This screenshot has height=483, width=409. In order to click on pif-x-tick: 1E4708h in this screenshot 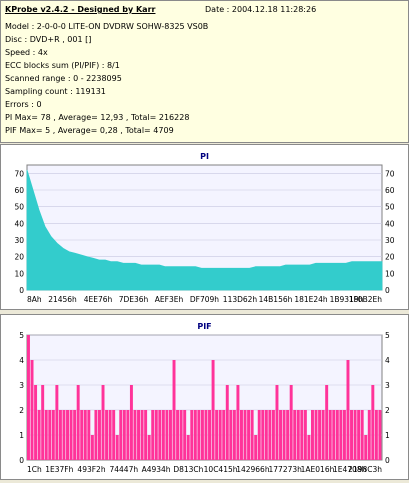, I will do `click(350, 469)`.